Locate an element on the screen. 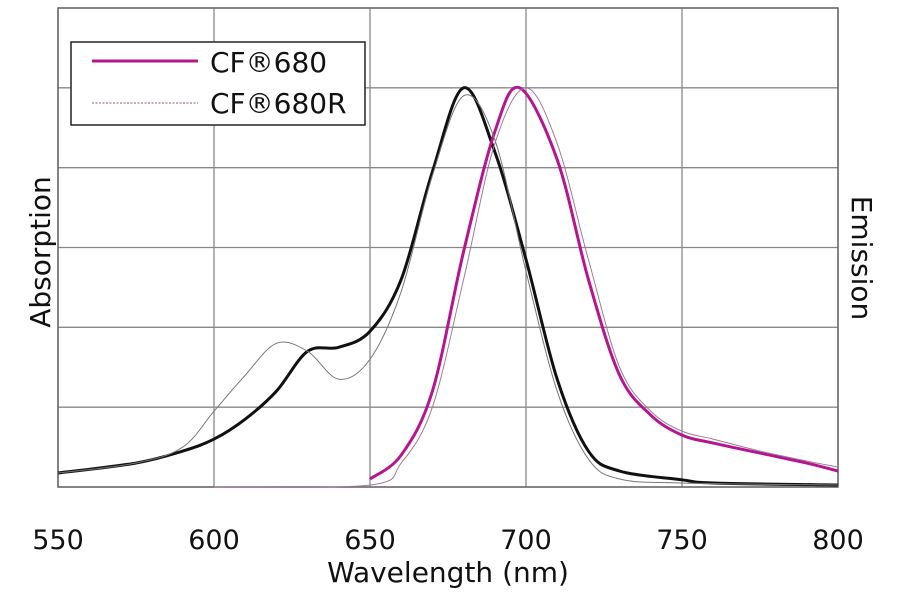 Image resolution: width=900 pixels, height=594 pixels. x-tick-label: 800 is located at coordinates (838, 540).